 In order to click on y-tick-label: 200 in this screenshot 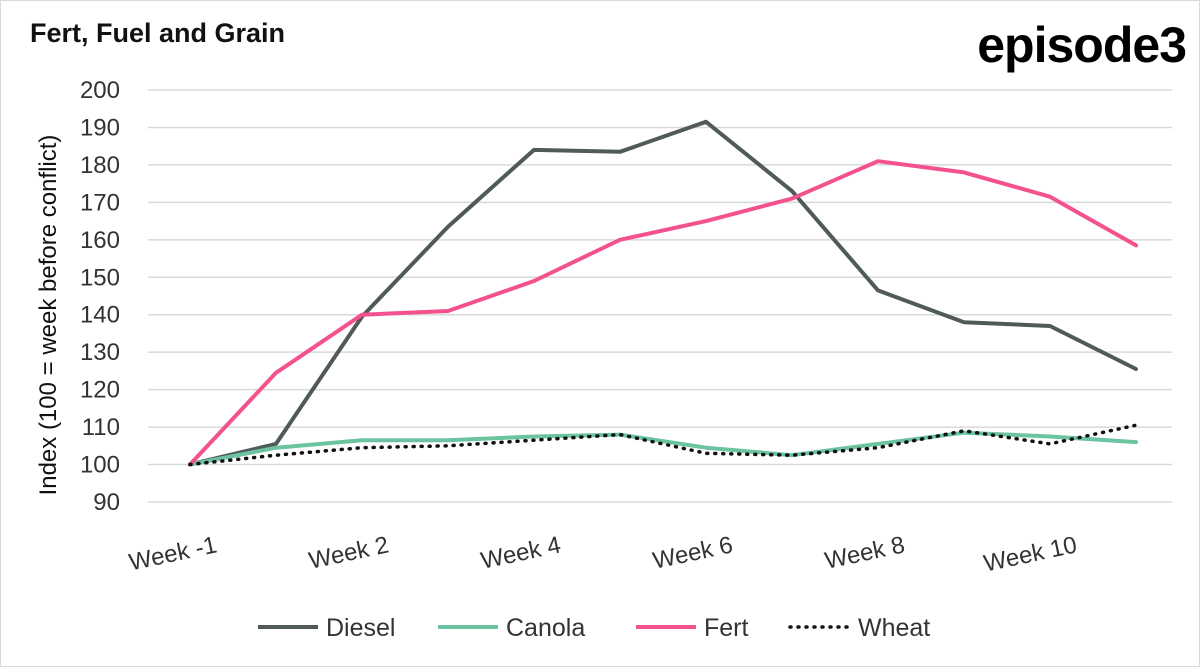, I will do `click(100, 90)`.